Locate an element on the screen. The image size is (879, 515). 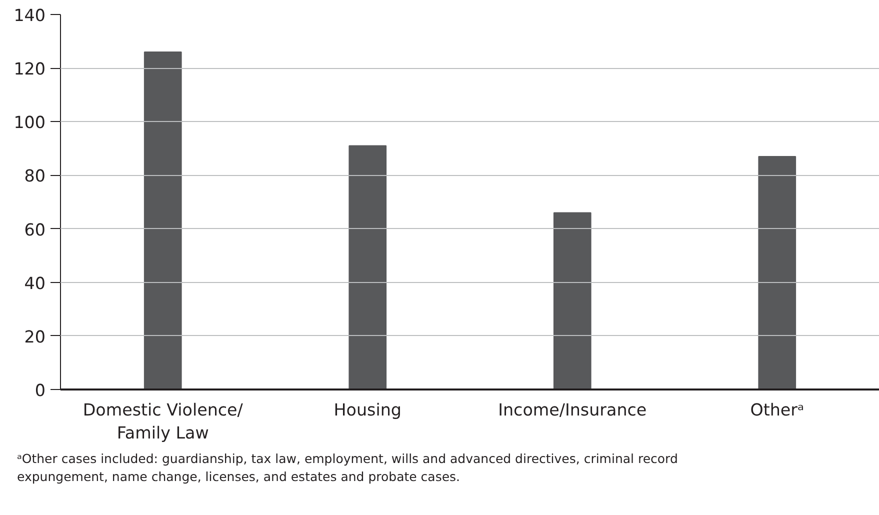
y-tick-label: 0 is located at coordinates (40, 390).